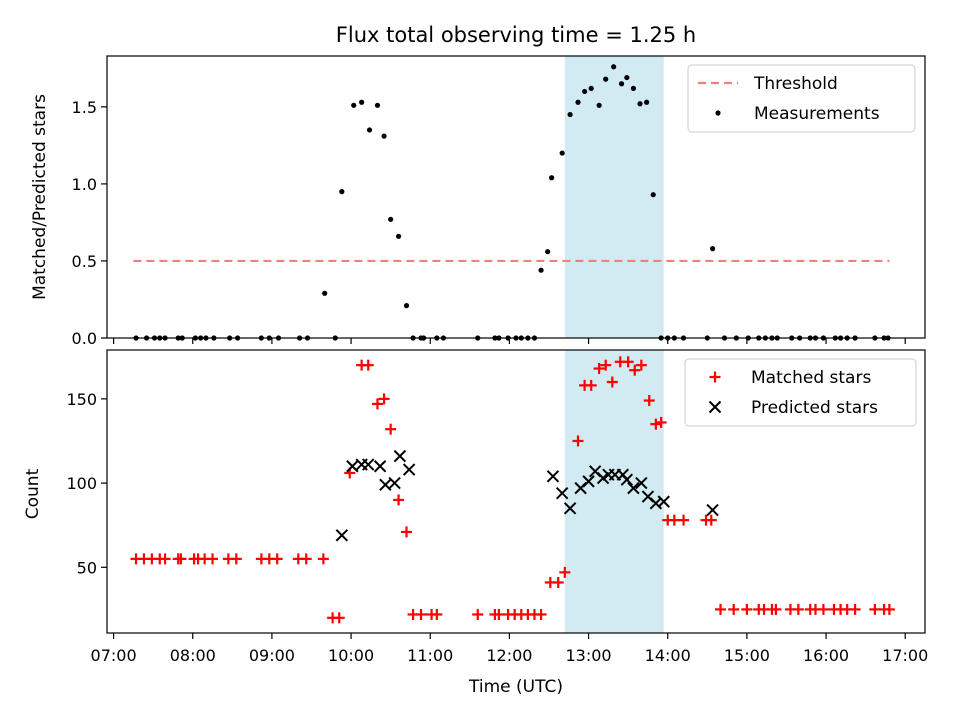  What do you see at coordinates (81, 483) in the screenshot?
I see `y-tick-label-counts: 100` at bounding box center [81, 483].